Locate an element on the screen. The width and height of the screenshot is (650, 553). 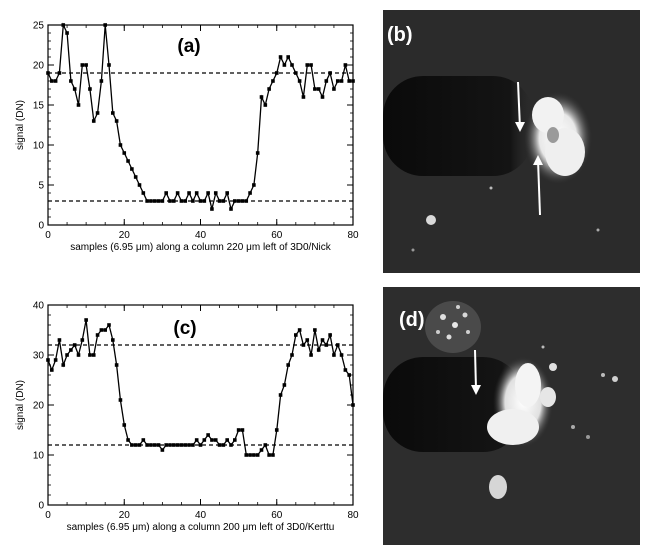
chart-0-xtick-label: 40 is located at coordinates (201, 235).